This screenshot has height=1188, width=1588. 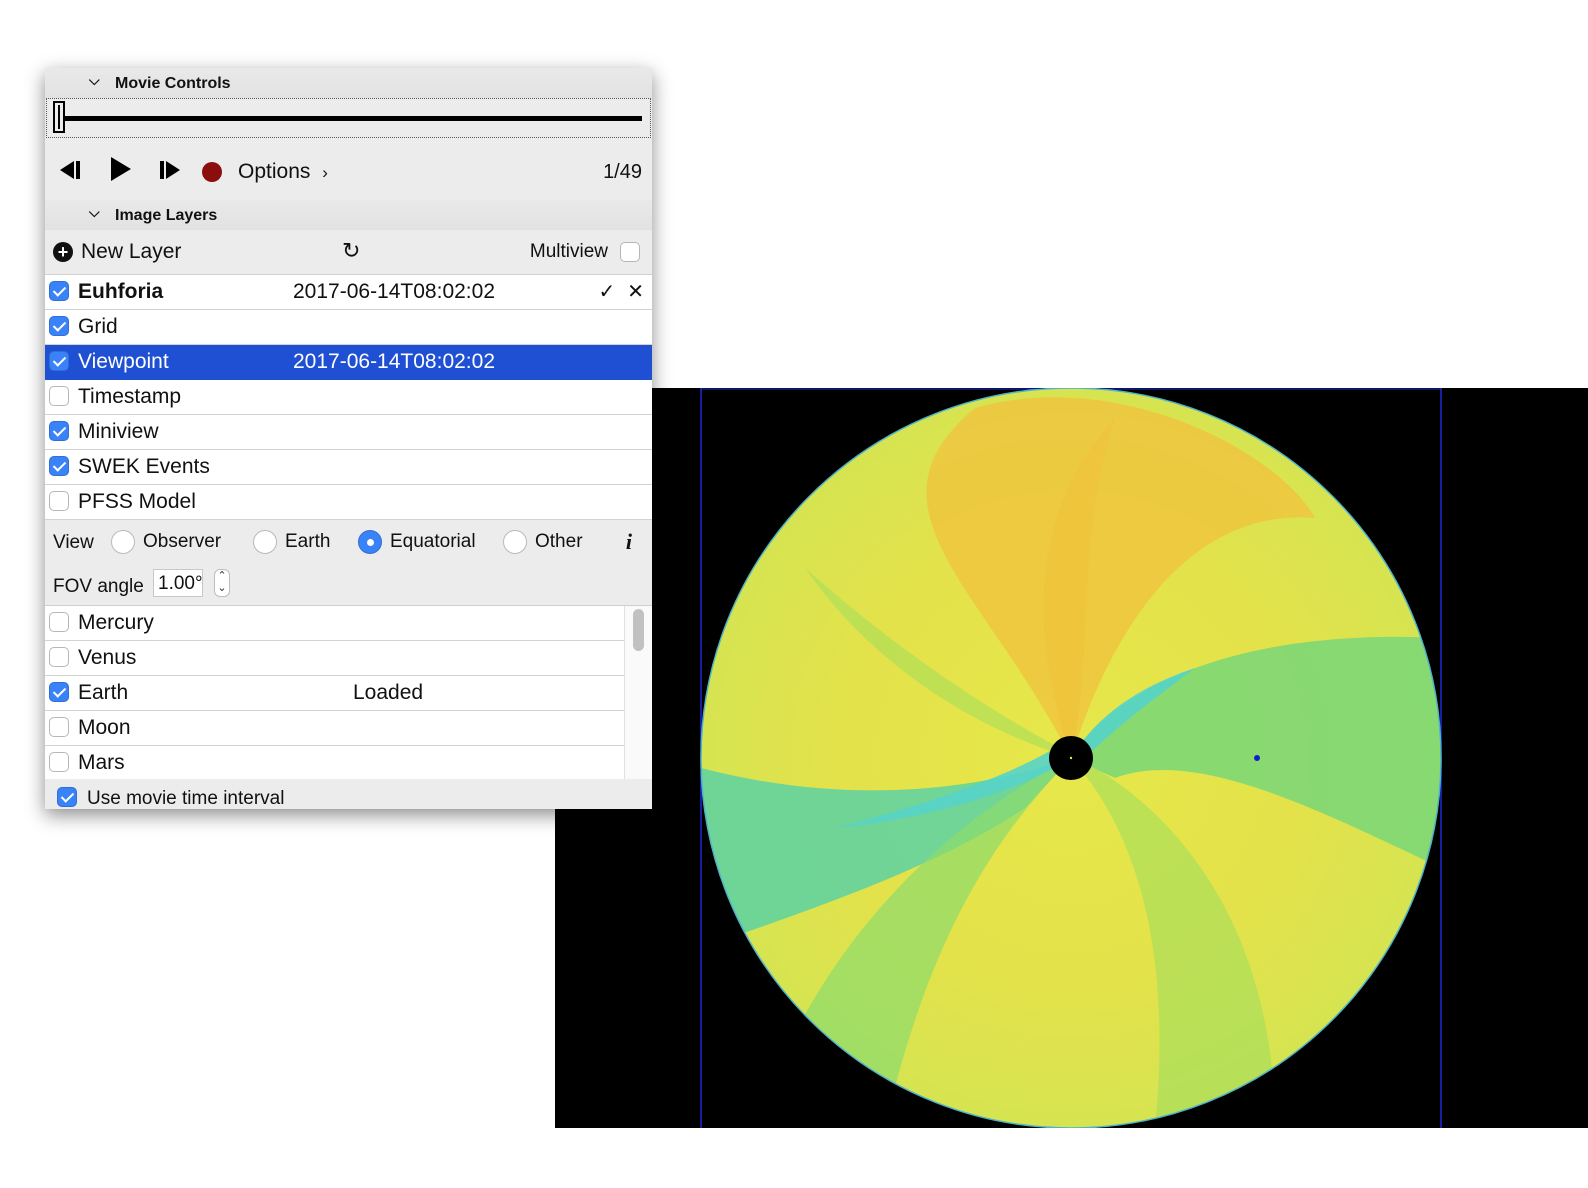 What do you see at coordinates (137, 501) in the screenshot?
I see `layer-name: PFSS Model` at bounding box center [137, 501].